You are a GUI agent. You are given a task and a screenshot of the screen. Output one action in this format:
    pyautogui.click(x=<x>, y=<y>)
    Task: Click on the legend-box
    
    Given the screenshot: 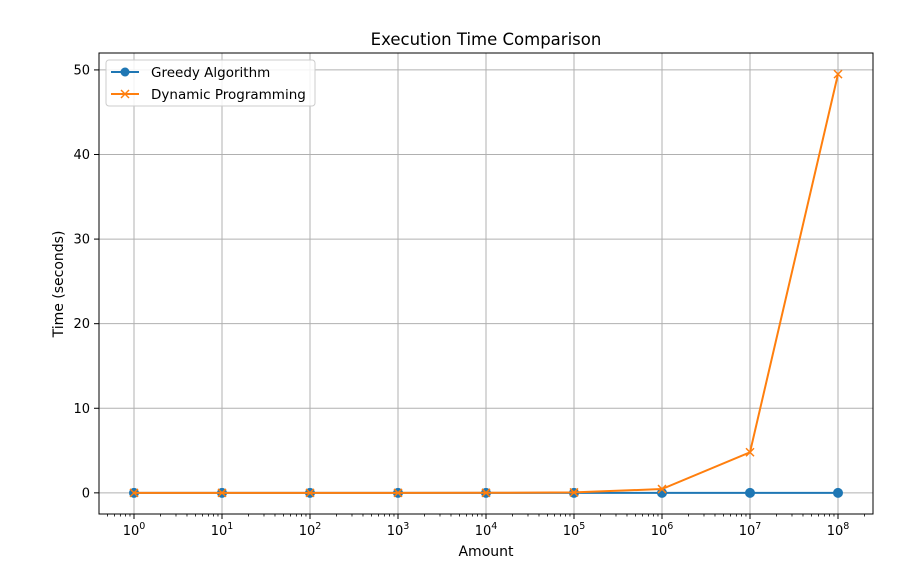 What is the action you would take?
    pyautogui.click(x=210, y=83)
    